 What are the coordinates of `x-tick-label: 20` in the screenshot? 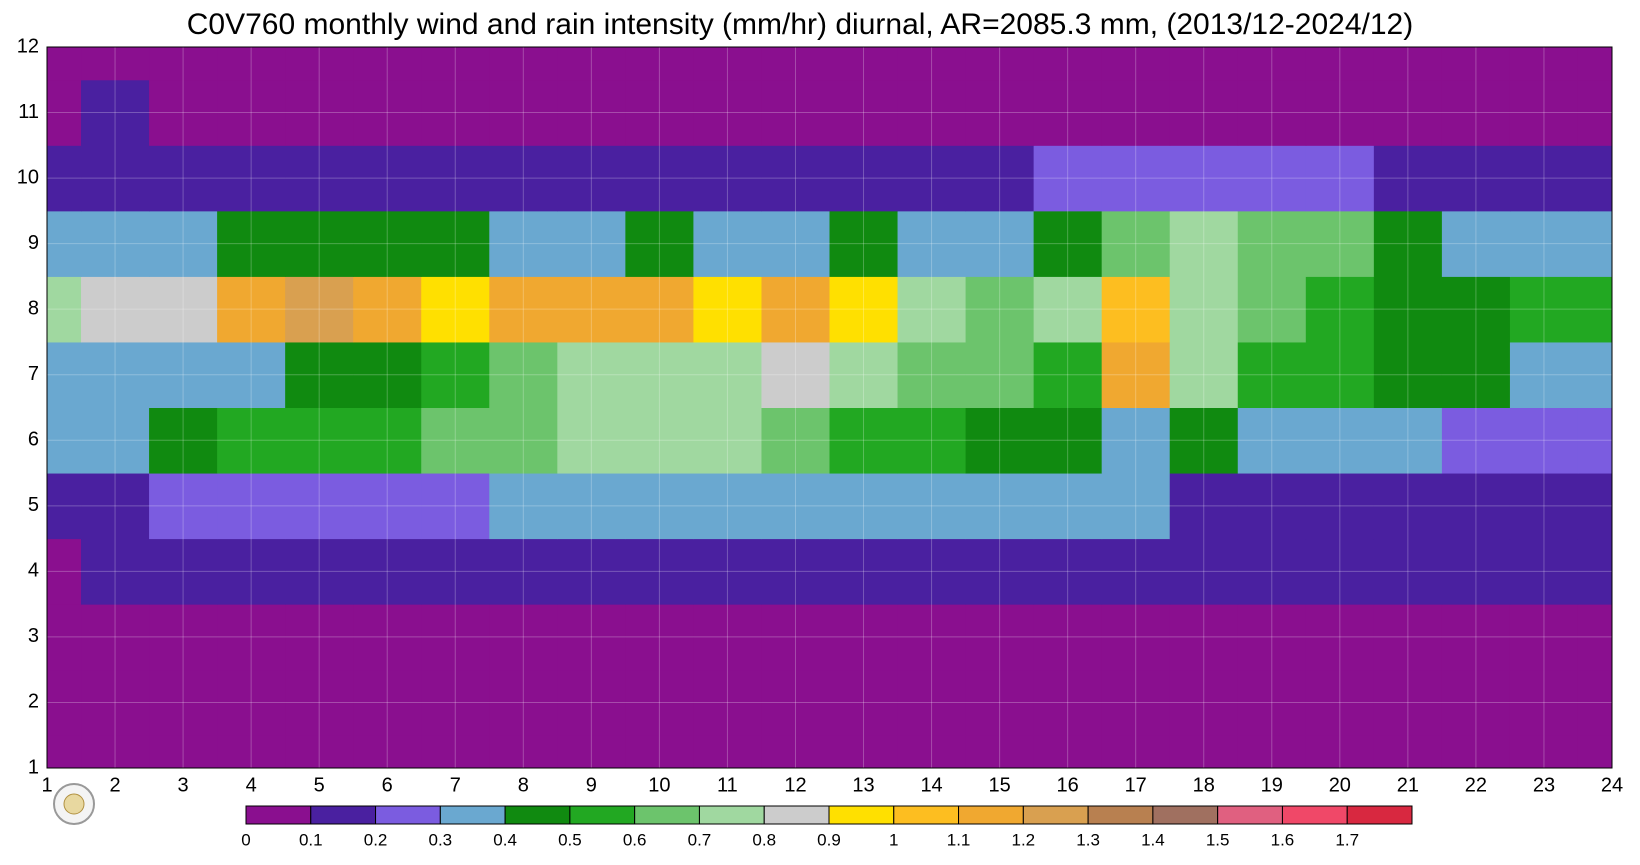 It's located at (1340, 785).